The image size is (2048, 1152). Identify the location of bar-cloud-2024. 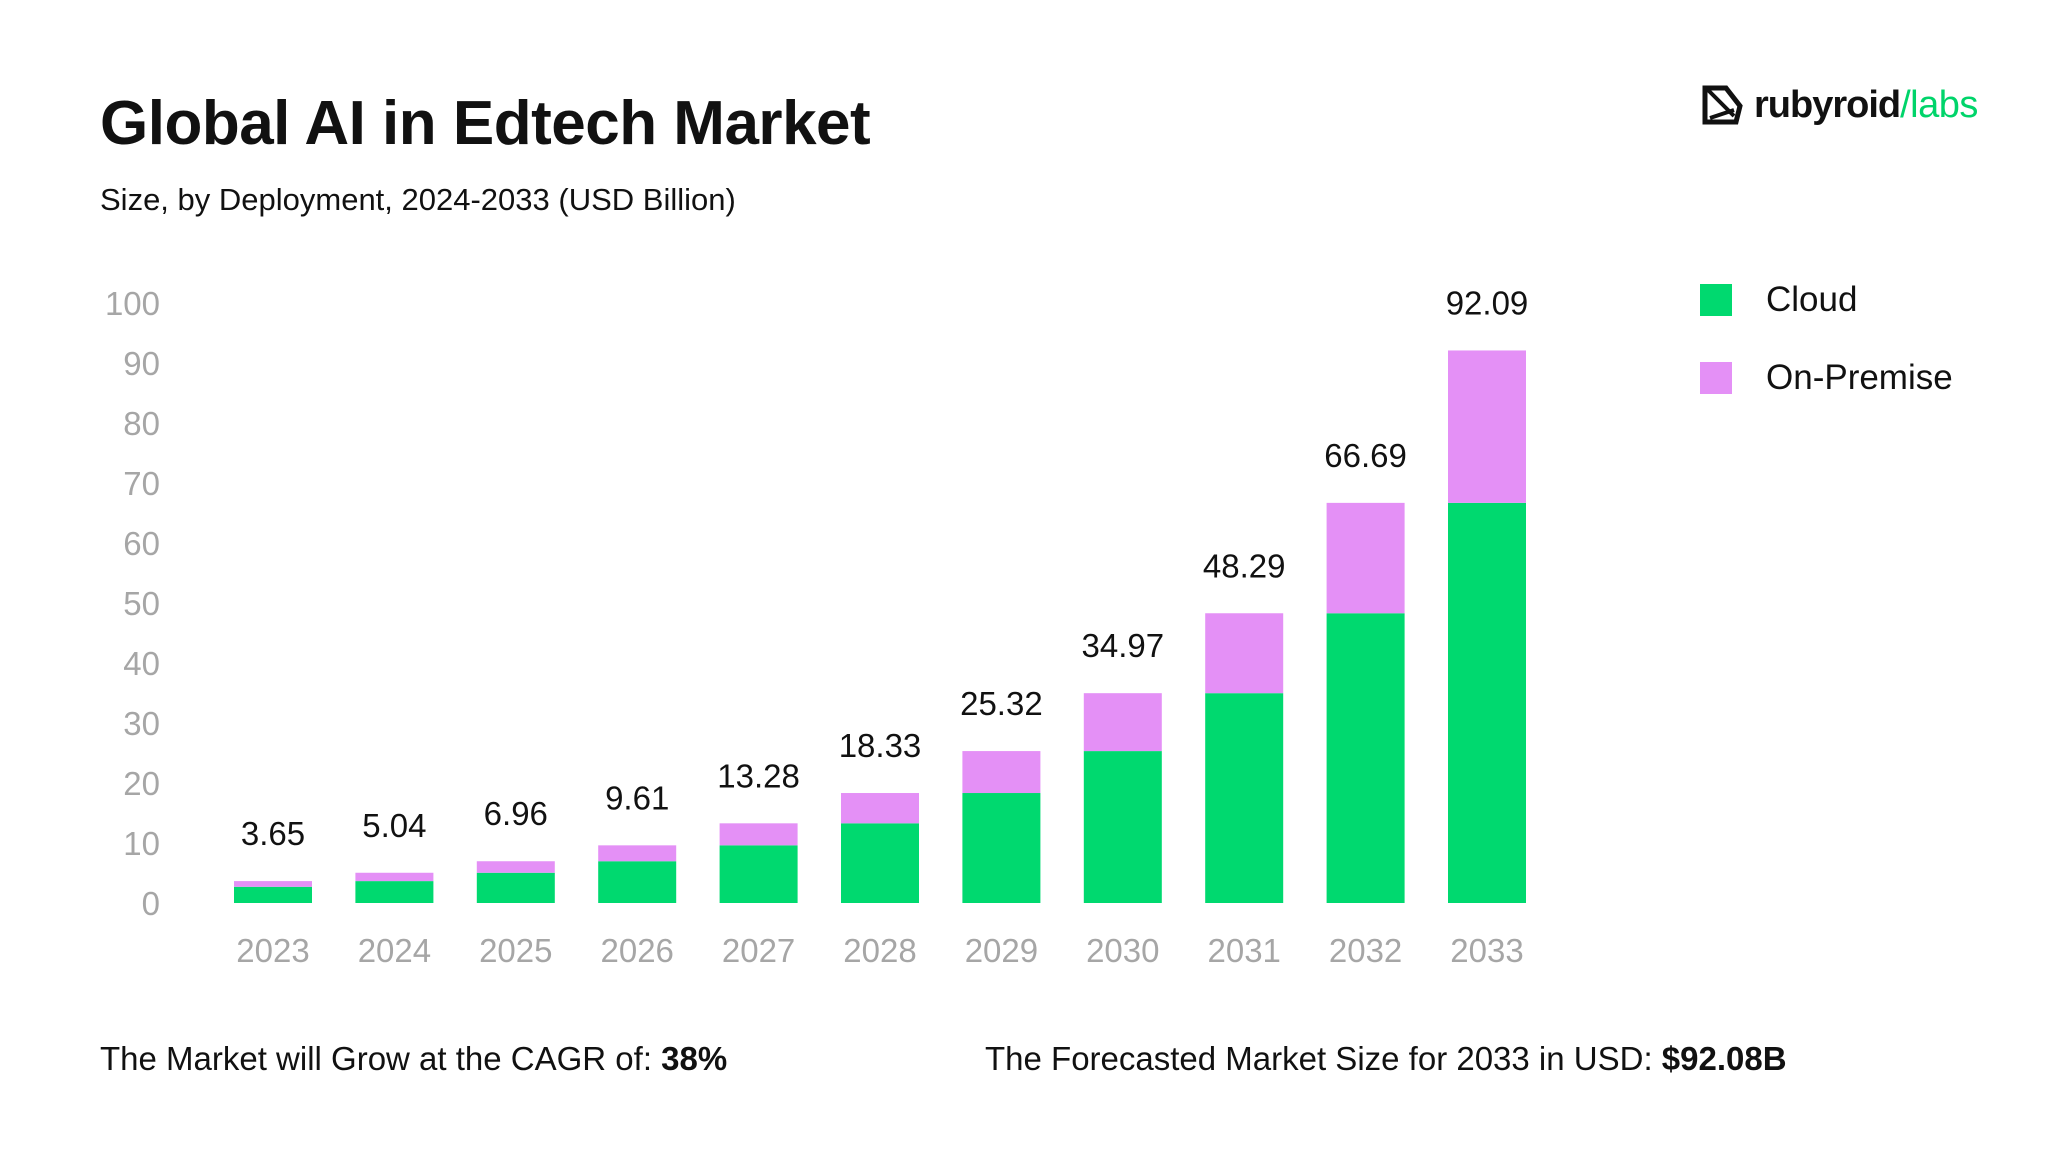
(394, 892).